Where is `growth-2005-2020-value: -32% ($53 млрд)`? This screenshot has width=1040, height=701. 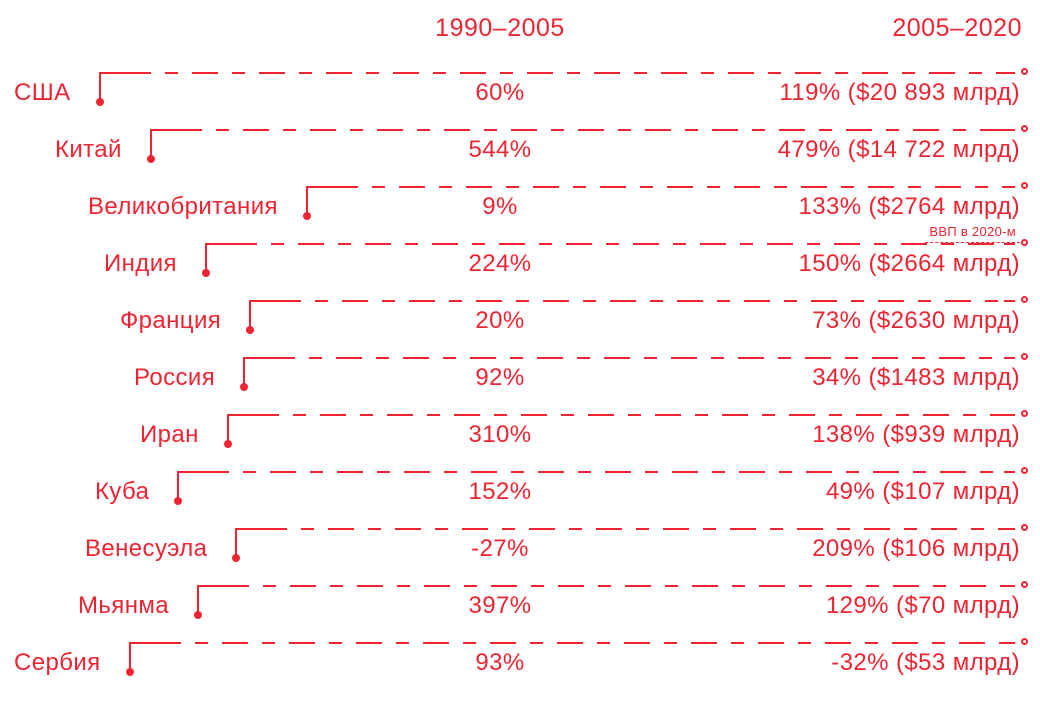 growth-2005-2020-value: -32% ($53 млрд) is located at coordinates (925, 662).